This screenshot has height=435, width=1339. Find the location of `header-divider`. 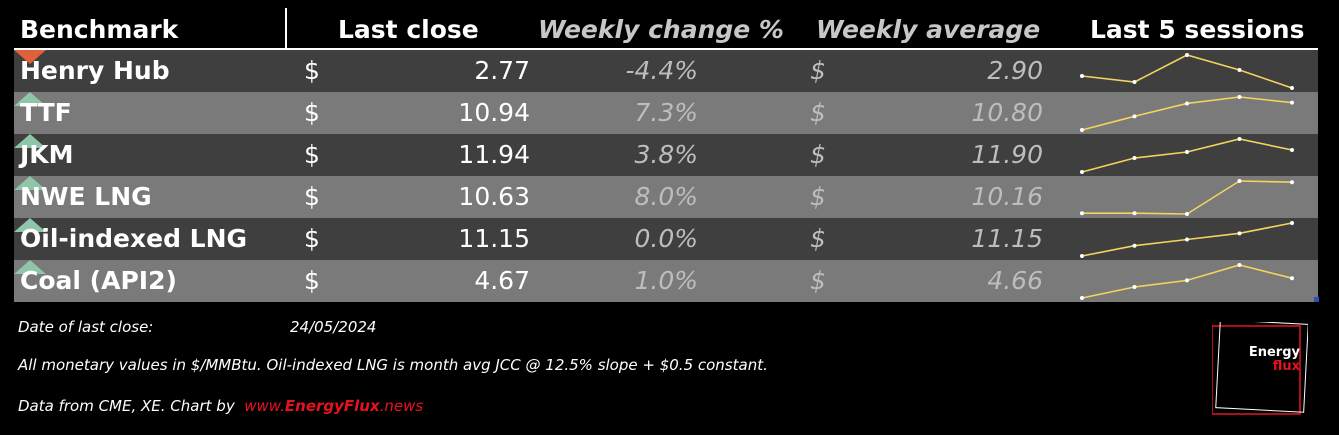

header-divider is located at coordinates (666, 49).